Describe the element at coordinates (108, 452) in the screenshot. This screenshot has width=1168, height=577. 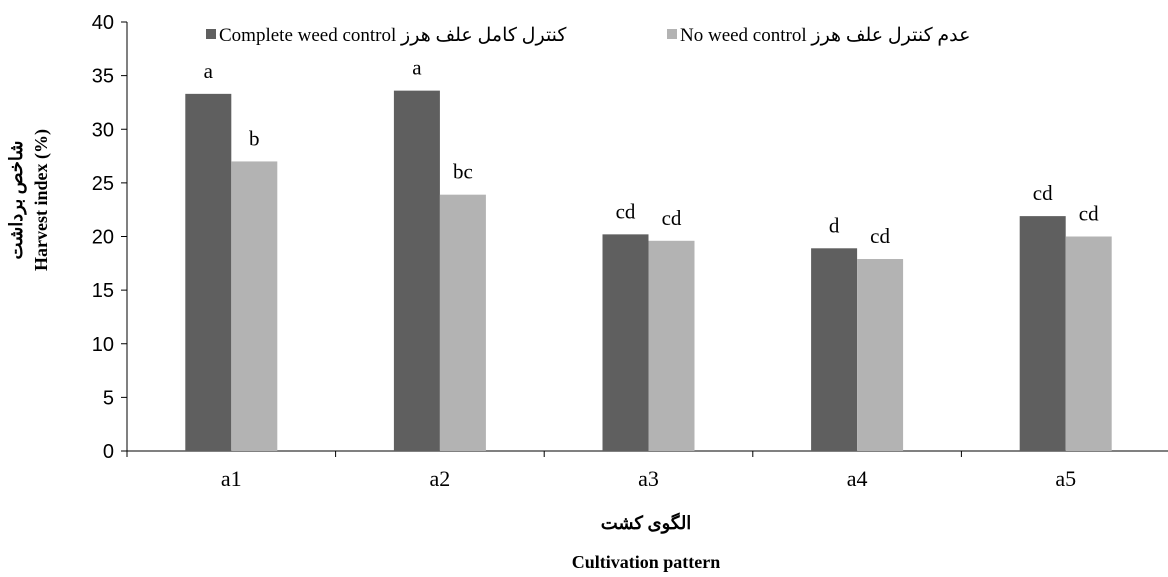
I see `y-tick-label: 0` at that location.